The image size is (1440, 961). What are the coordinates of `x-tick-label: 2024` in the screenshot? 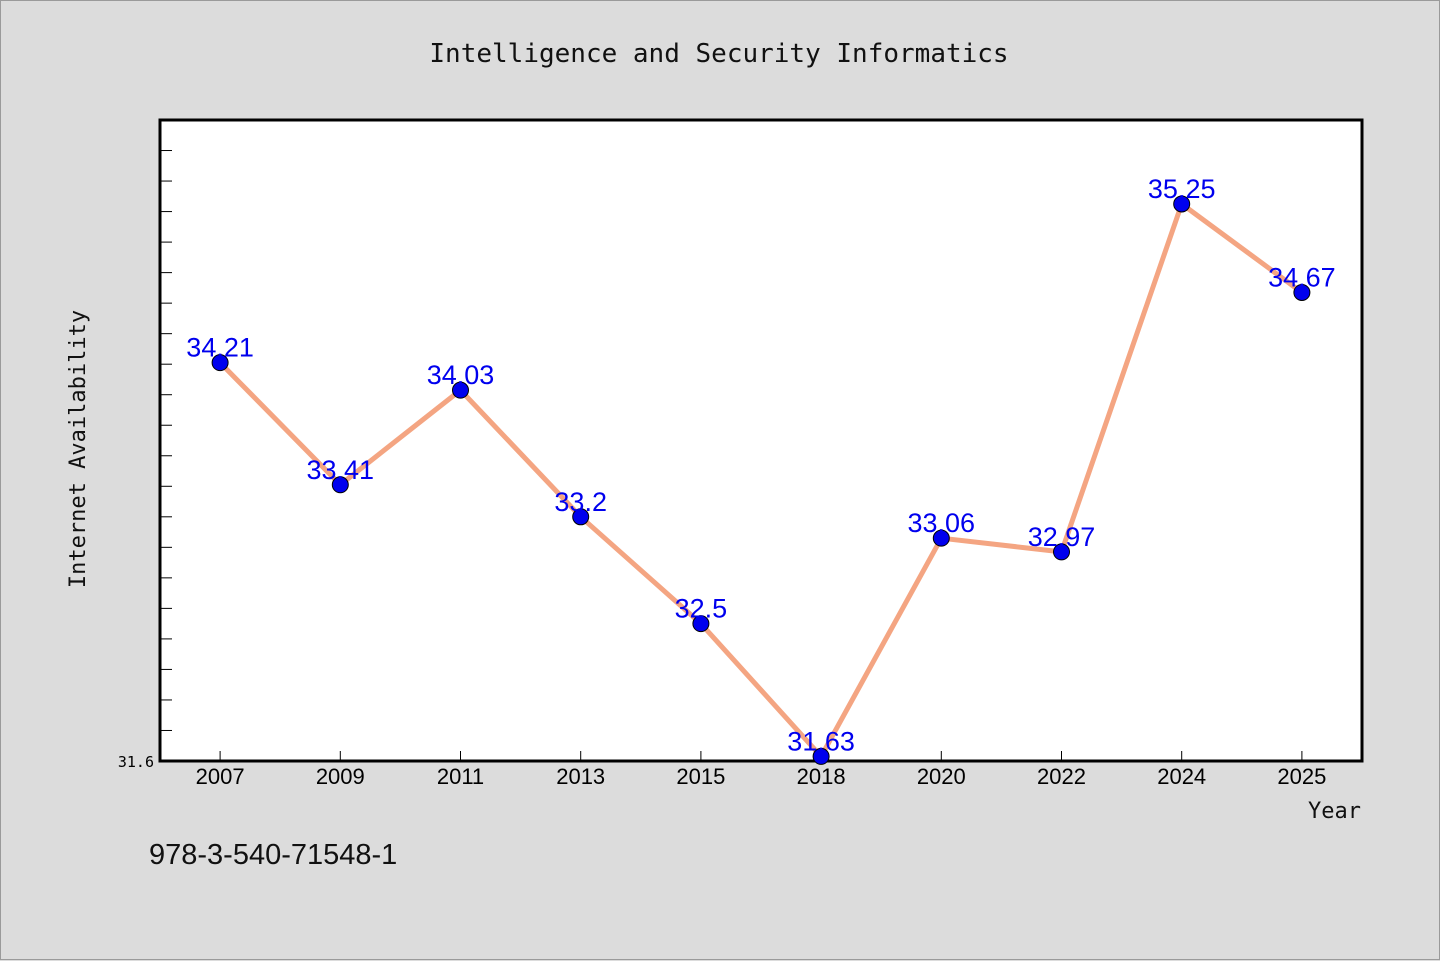 It's located at (1181, 776).